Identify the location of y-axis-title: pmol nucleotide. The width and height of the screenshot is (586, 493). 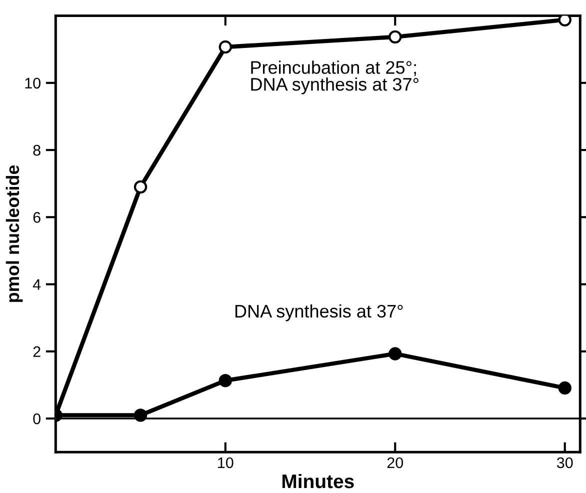
(14, 233).